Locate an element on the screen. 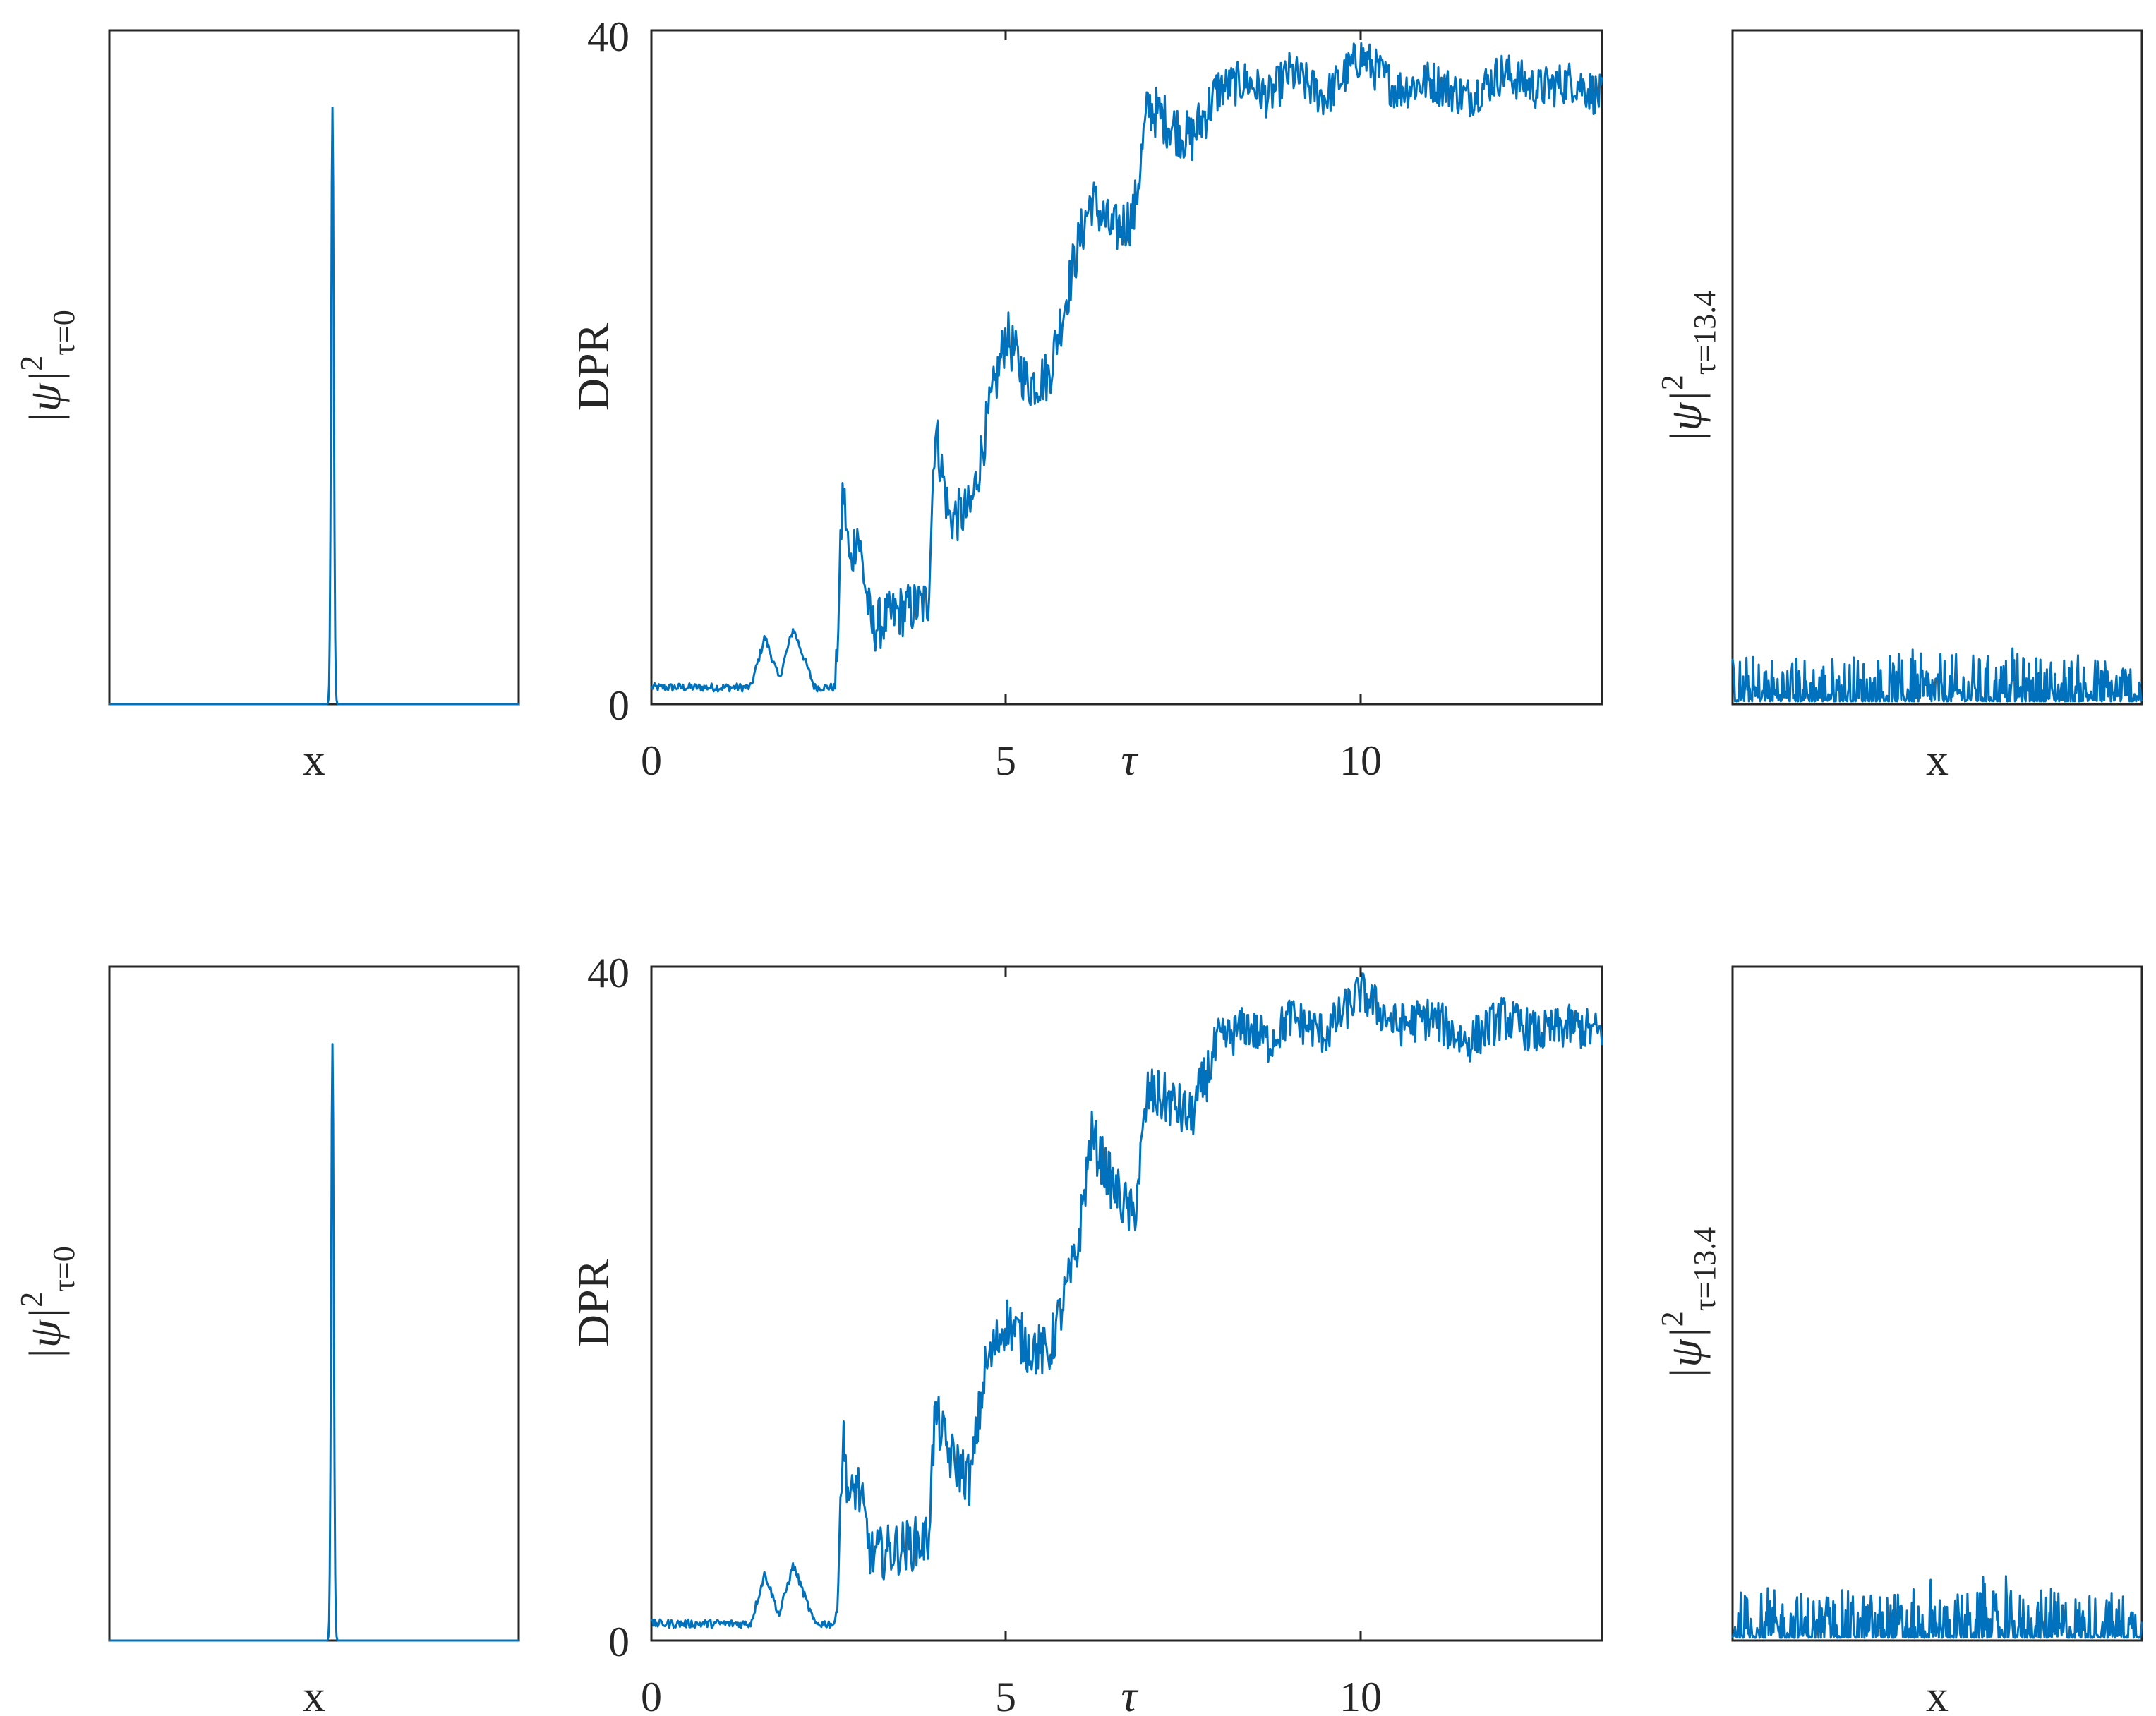 This screenshot has height=1716, width=2156. panel-bottom-right: x |ψ|2τ=13.4 is located at coordinates (1899, 1340).